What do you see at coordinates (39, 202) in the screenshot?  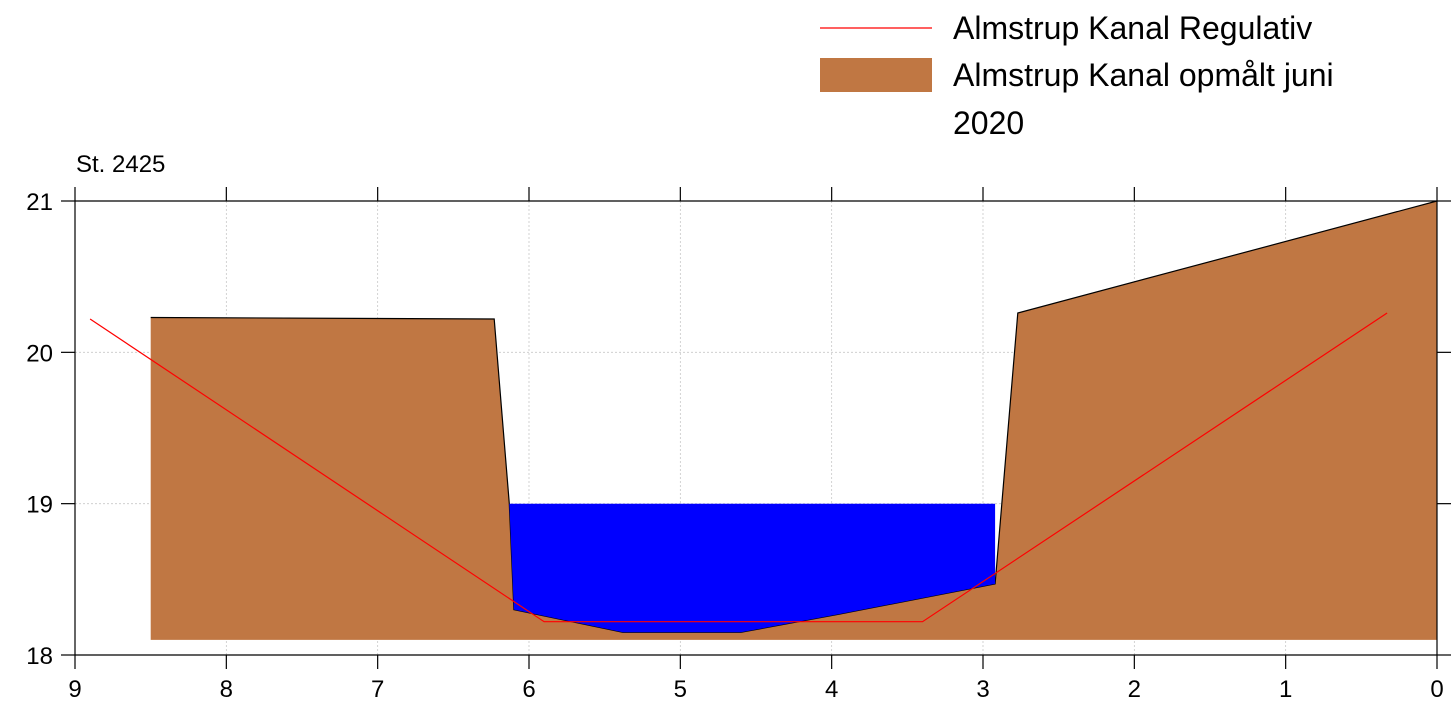 I see `y-tick-label: 21` at bounding box center [39, 202].